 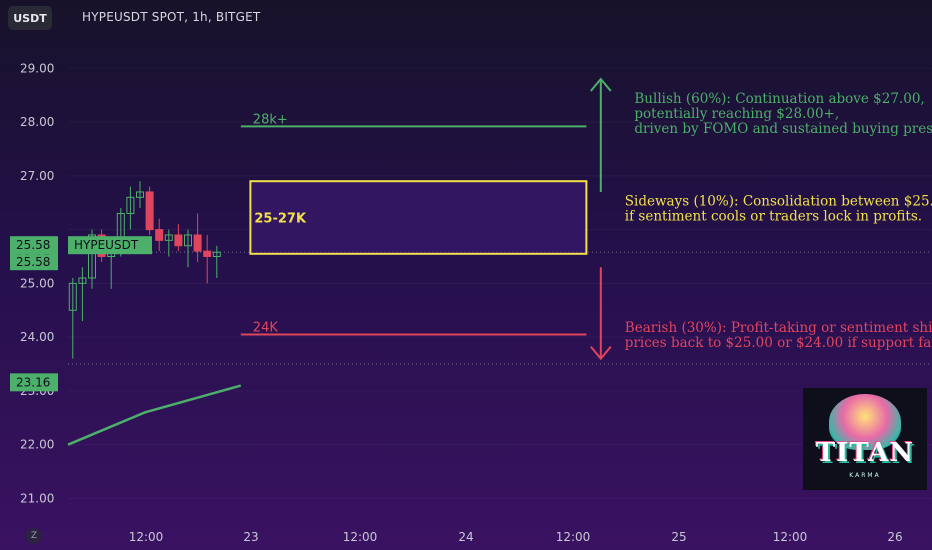 What do you see at coordinates (865, 453) in the screenshot?
I see `logo-title: TITAN` at bounding box center [865, 453].